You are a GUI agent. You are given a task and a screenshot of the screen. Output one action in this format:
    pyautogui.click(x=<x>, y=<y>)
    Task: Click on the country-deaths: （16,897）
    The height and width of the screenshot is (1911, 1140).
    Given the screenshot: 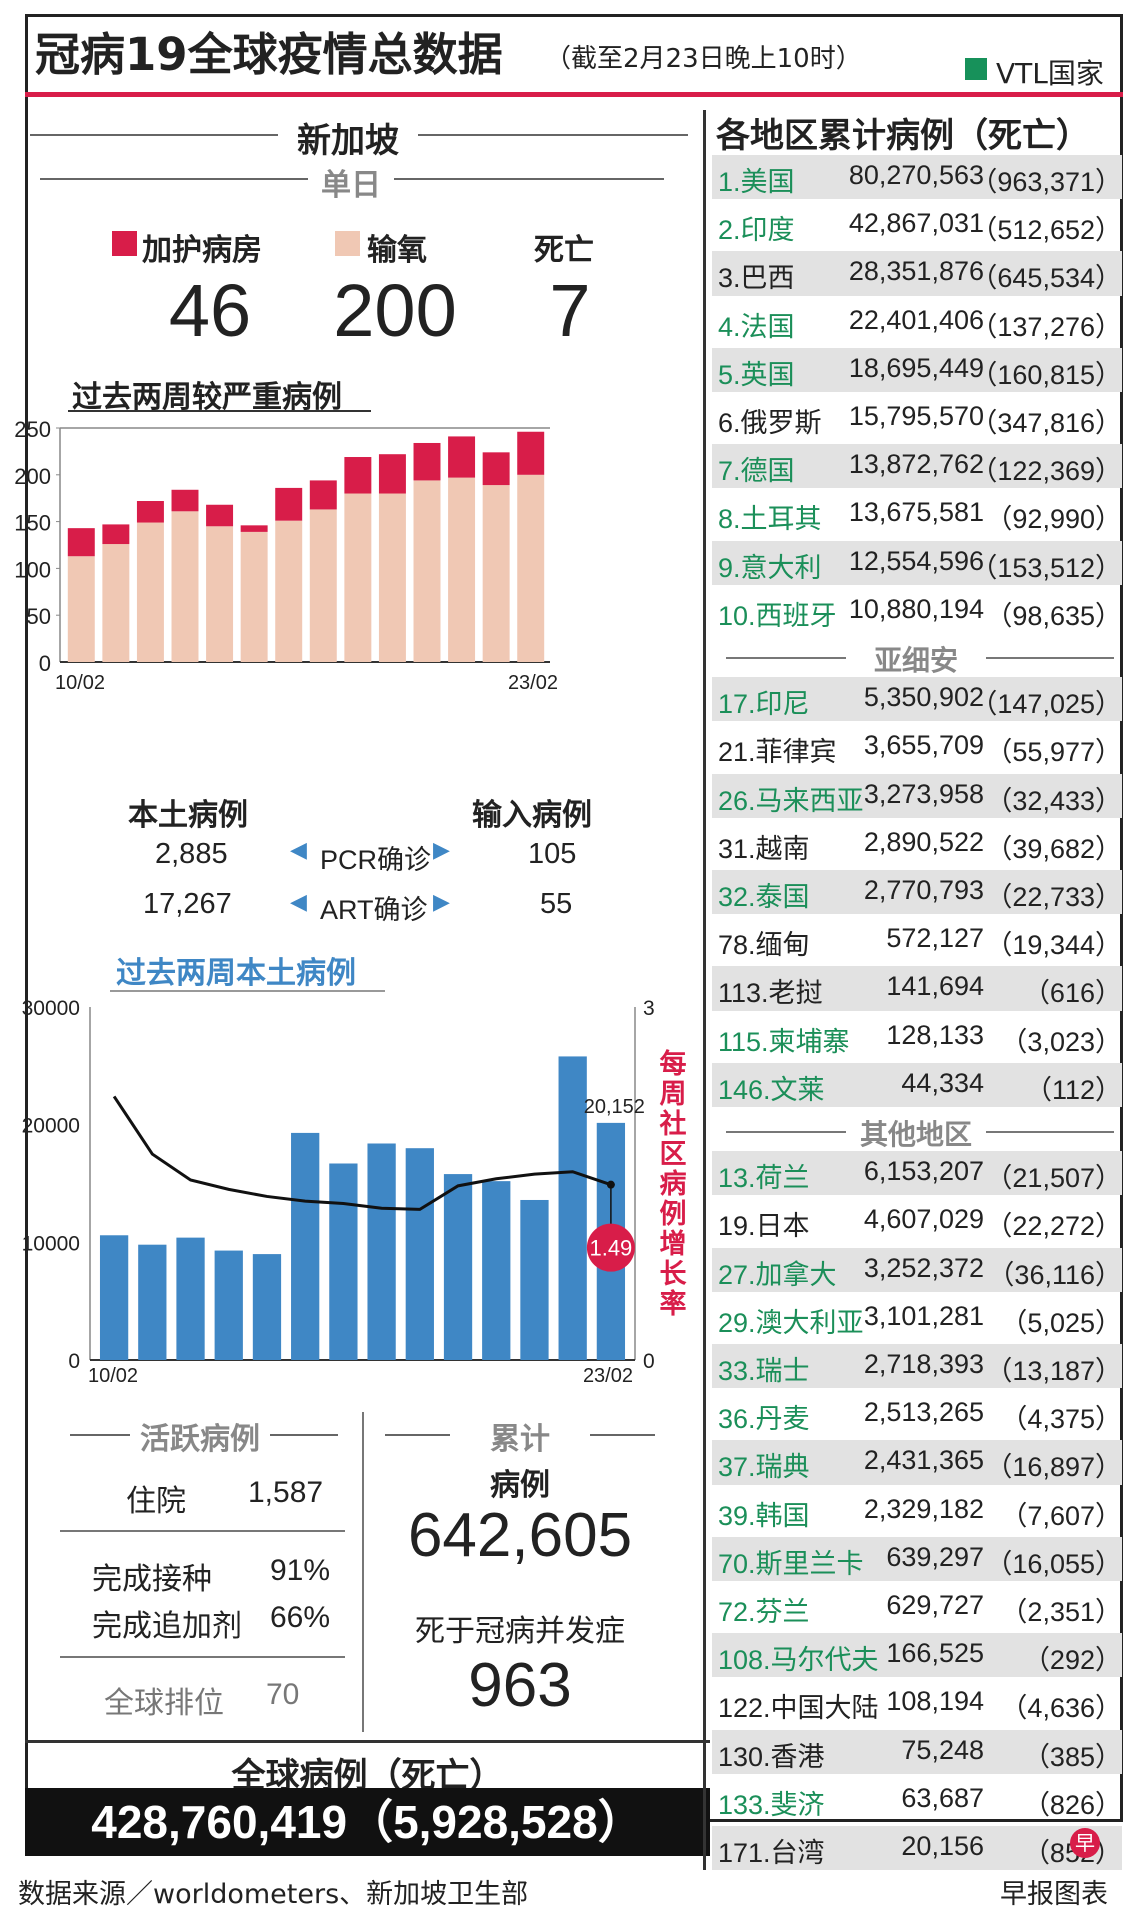 What is the action you would take?
    pyautogui.click(x=1053, y=1467)
    